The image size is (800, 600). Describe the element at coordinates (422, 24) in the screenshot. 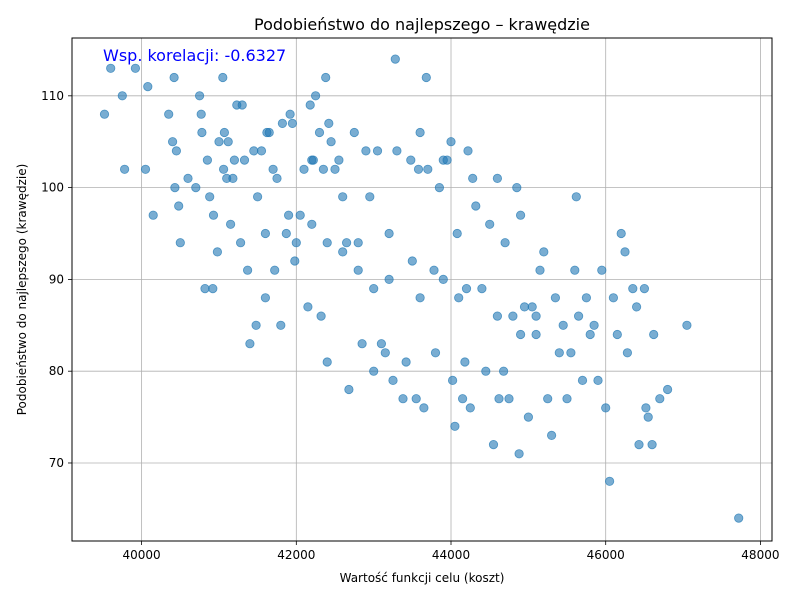

I see `chart-title: Podobieństwo do najlepszego – krawędzie` at that location.